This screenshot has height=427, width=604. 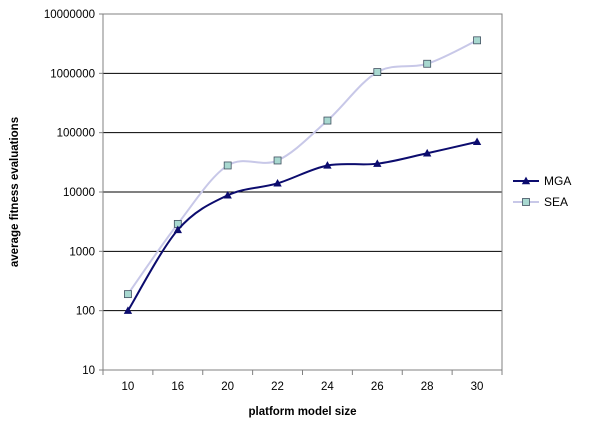 I want to click on y-tick-label: 10, so click(x=88, y=371).